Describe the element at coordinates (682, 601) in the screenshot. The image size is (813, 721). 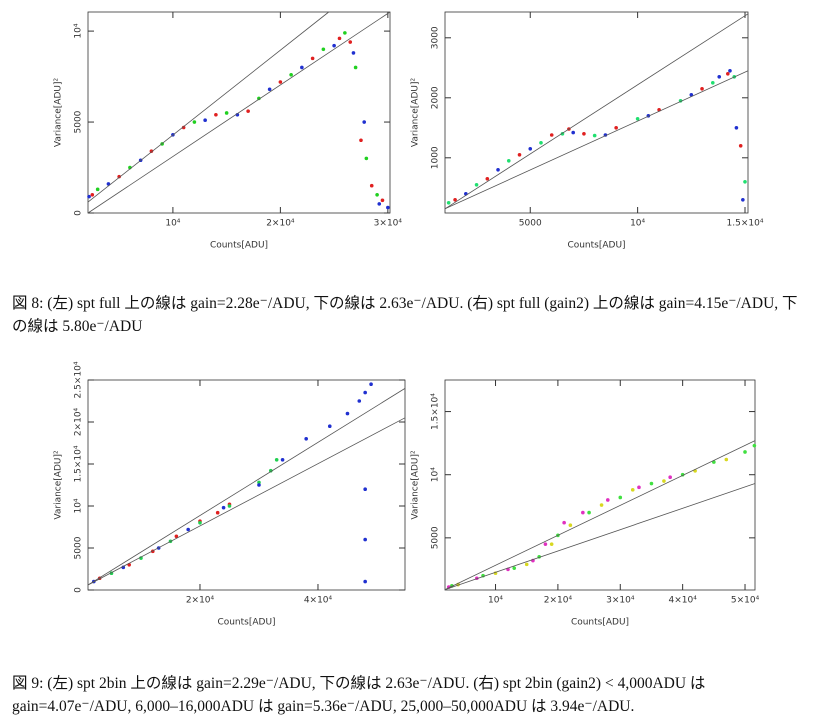
I see `x-tick-label: 4×10⁴` at that location.